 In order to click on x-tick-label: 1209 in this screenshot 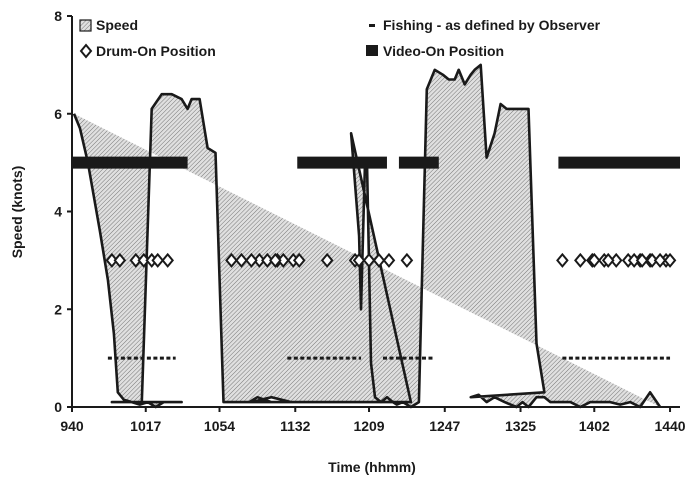, I will do `click(368, 426)`.